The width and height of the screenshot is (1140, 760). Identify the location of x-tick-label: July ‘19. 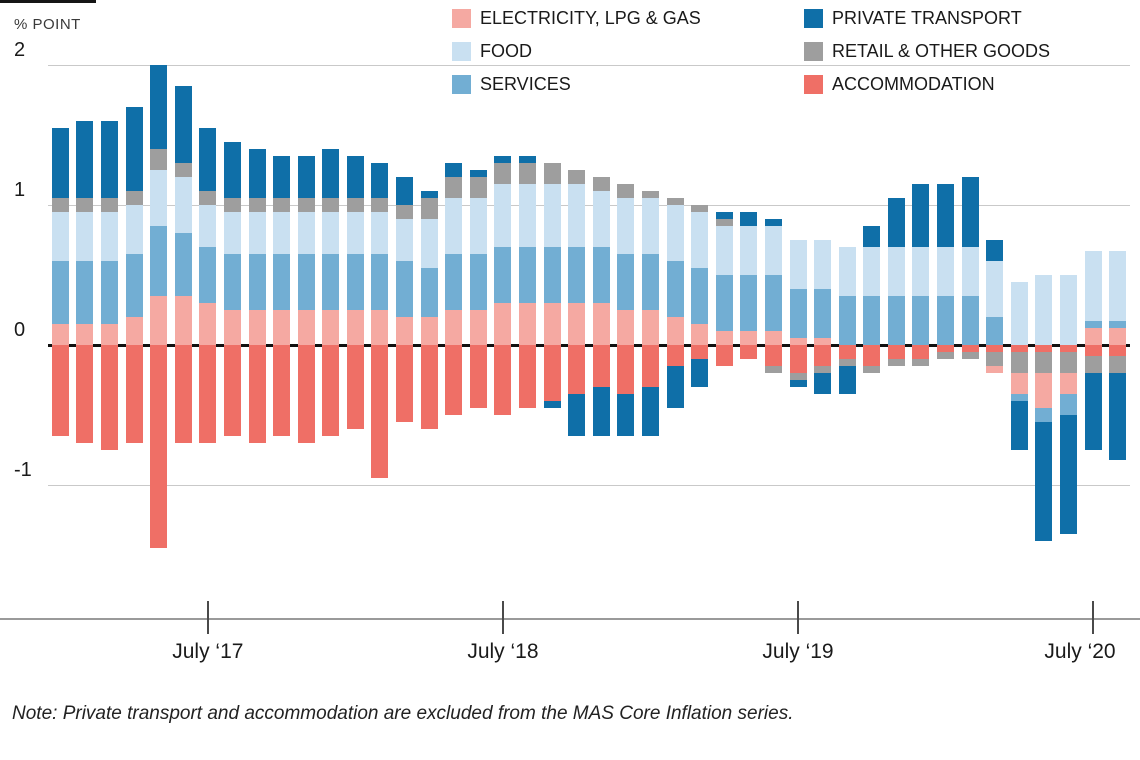
(798, 651).